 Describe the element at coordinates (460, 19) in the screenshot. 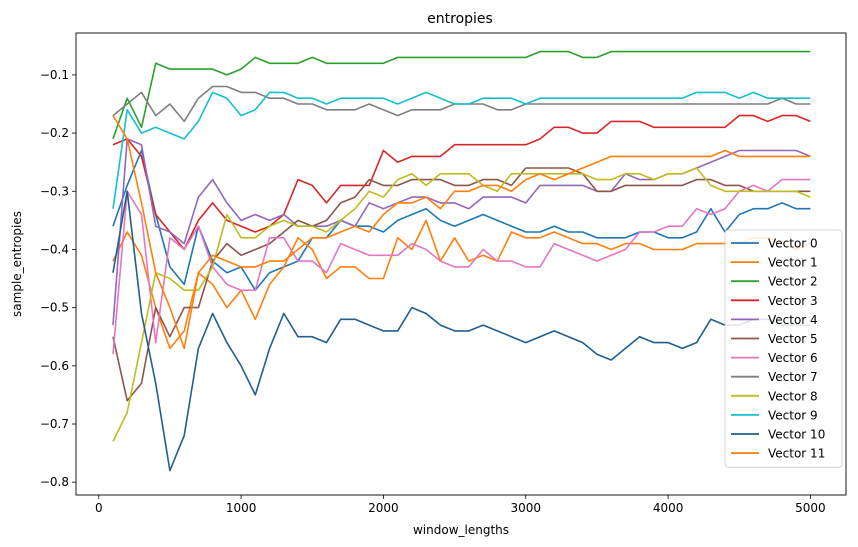

I see `chart-title: entropies` at that location.